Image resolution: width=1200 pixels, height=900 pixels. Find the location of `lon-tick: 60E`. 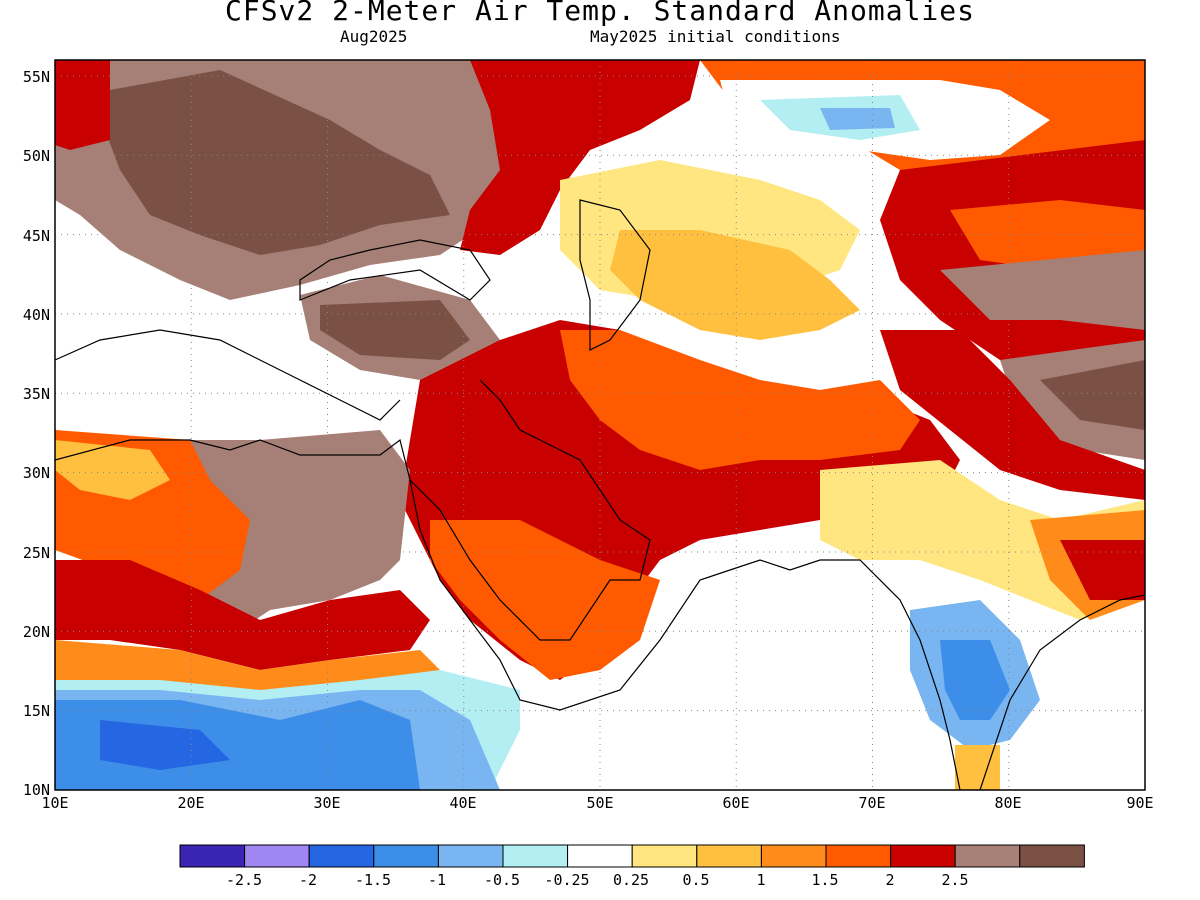

lon-tick: 60E is located at coordinates (735, 803).